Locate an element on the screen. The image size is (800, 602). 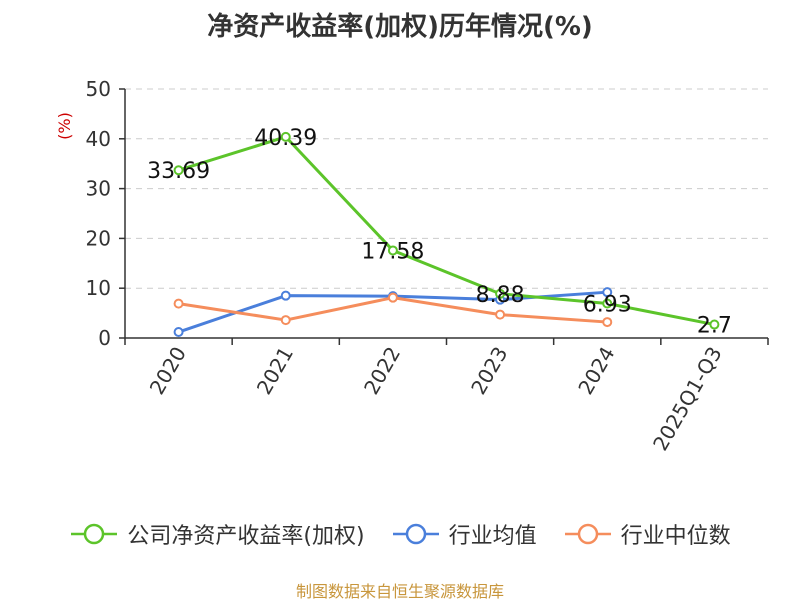
data-label: 33.69 is located at coordinates (178, 171).